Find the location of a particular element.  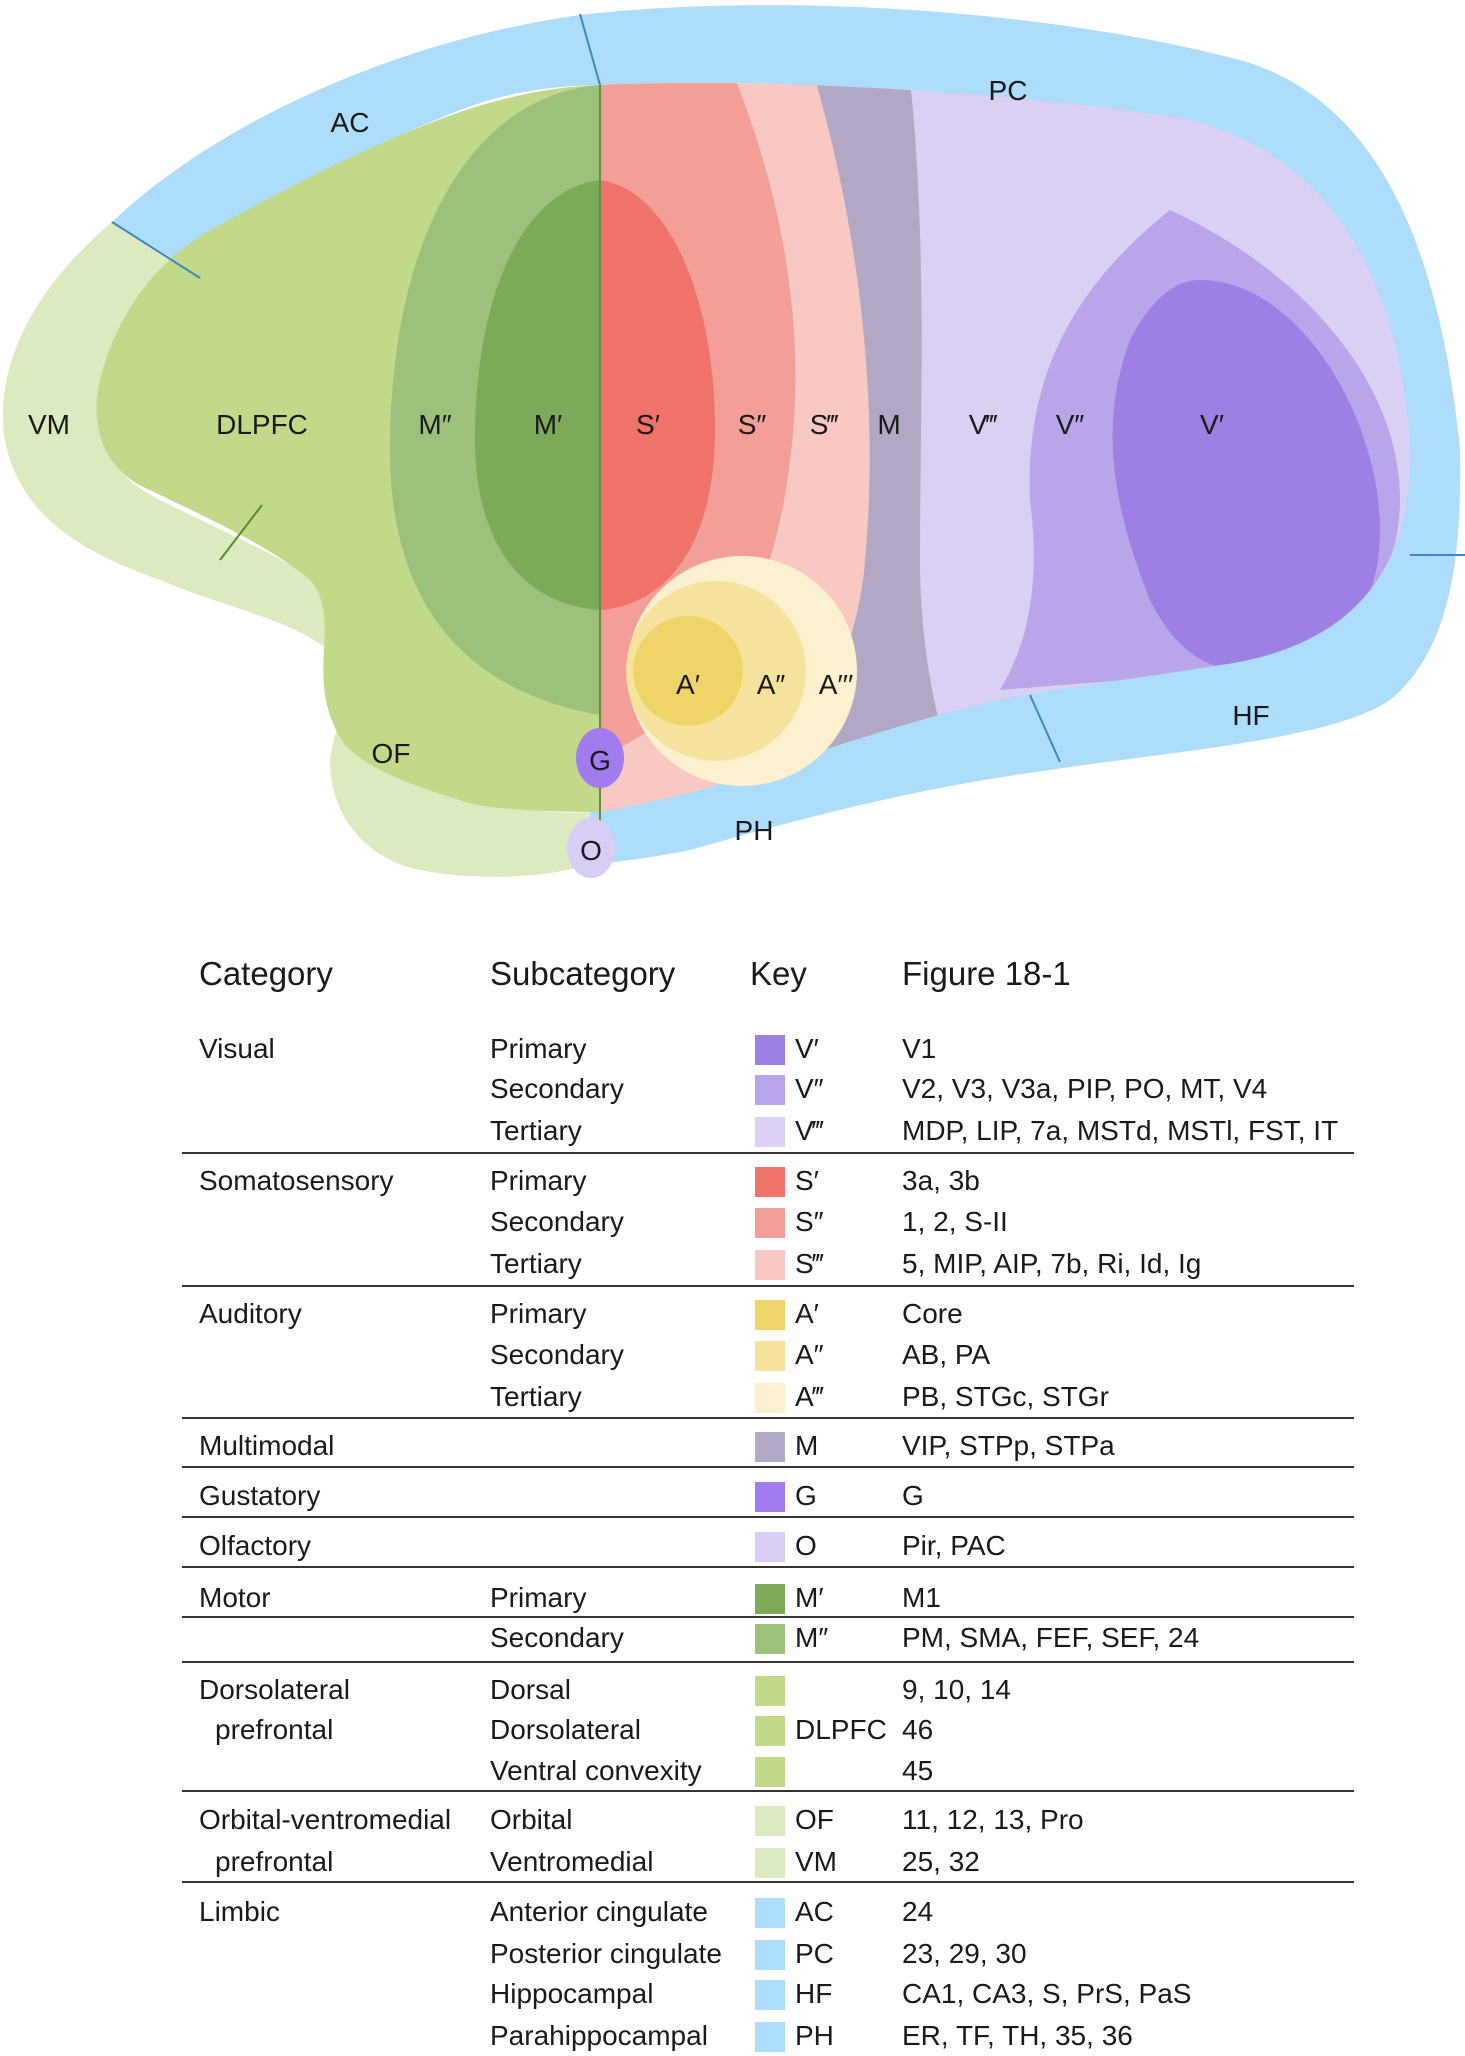

cell-key: M is located at coordinates (807, 1445).